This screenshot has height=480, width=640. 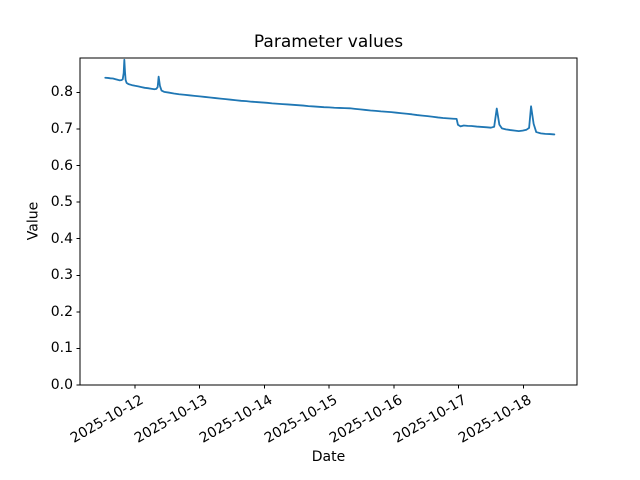 I want to click on y-tick-label: 0.8, so click(x=61, y=92).